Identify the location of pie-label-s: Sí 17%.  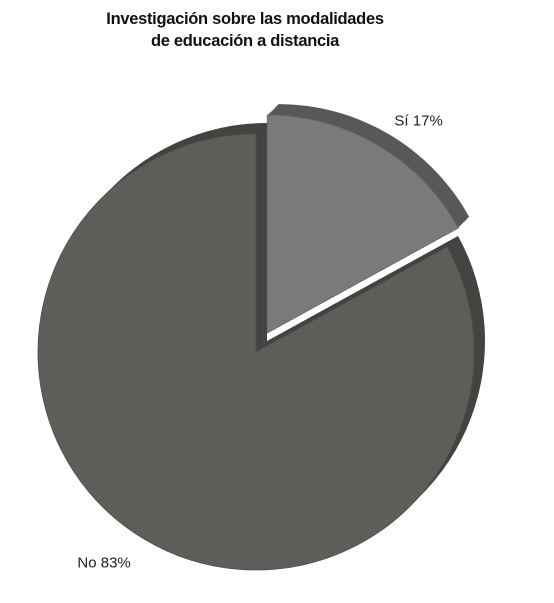
(418, 120).